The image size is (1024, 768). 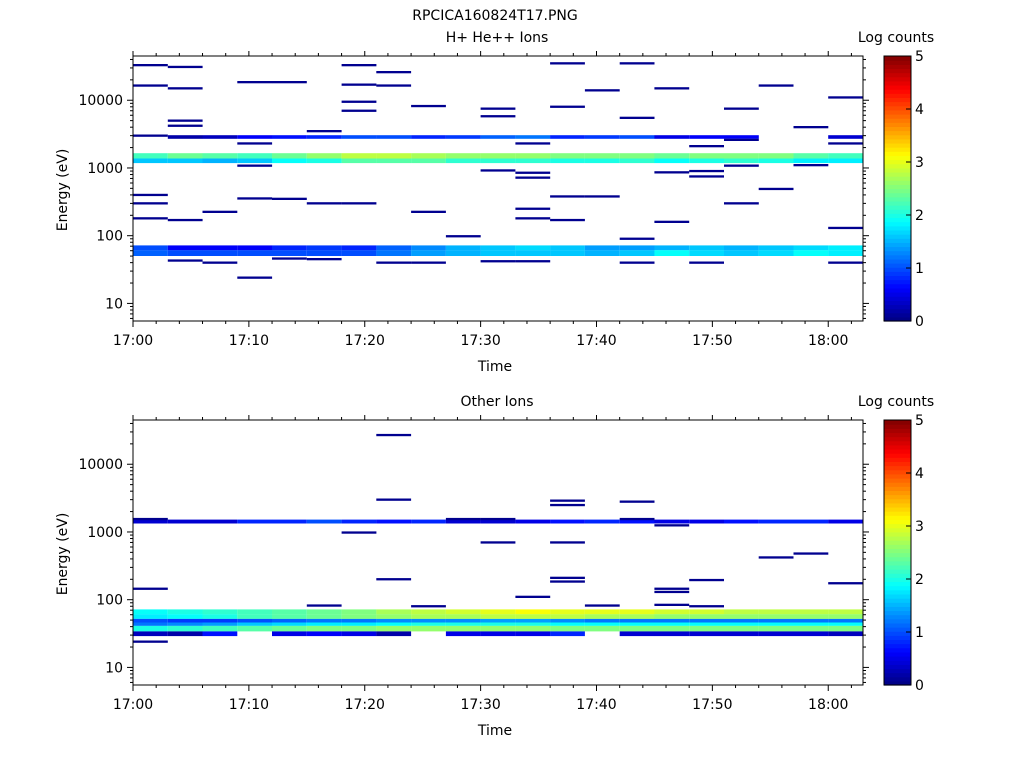 What do you see at coordinates (109, 237) in the screenshot?
I see `y-tick-label: 100` at bounding box center [109, 237].